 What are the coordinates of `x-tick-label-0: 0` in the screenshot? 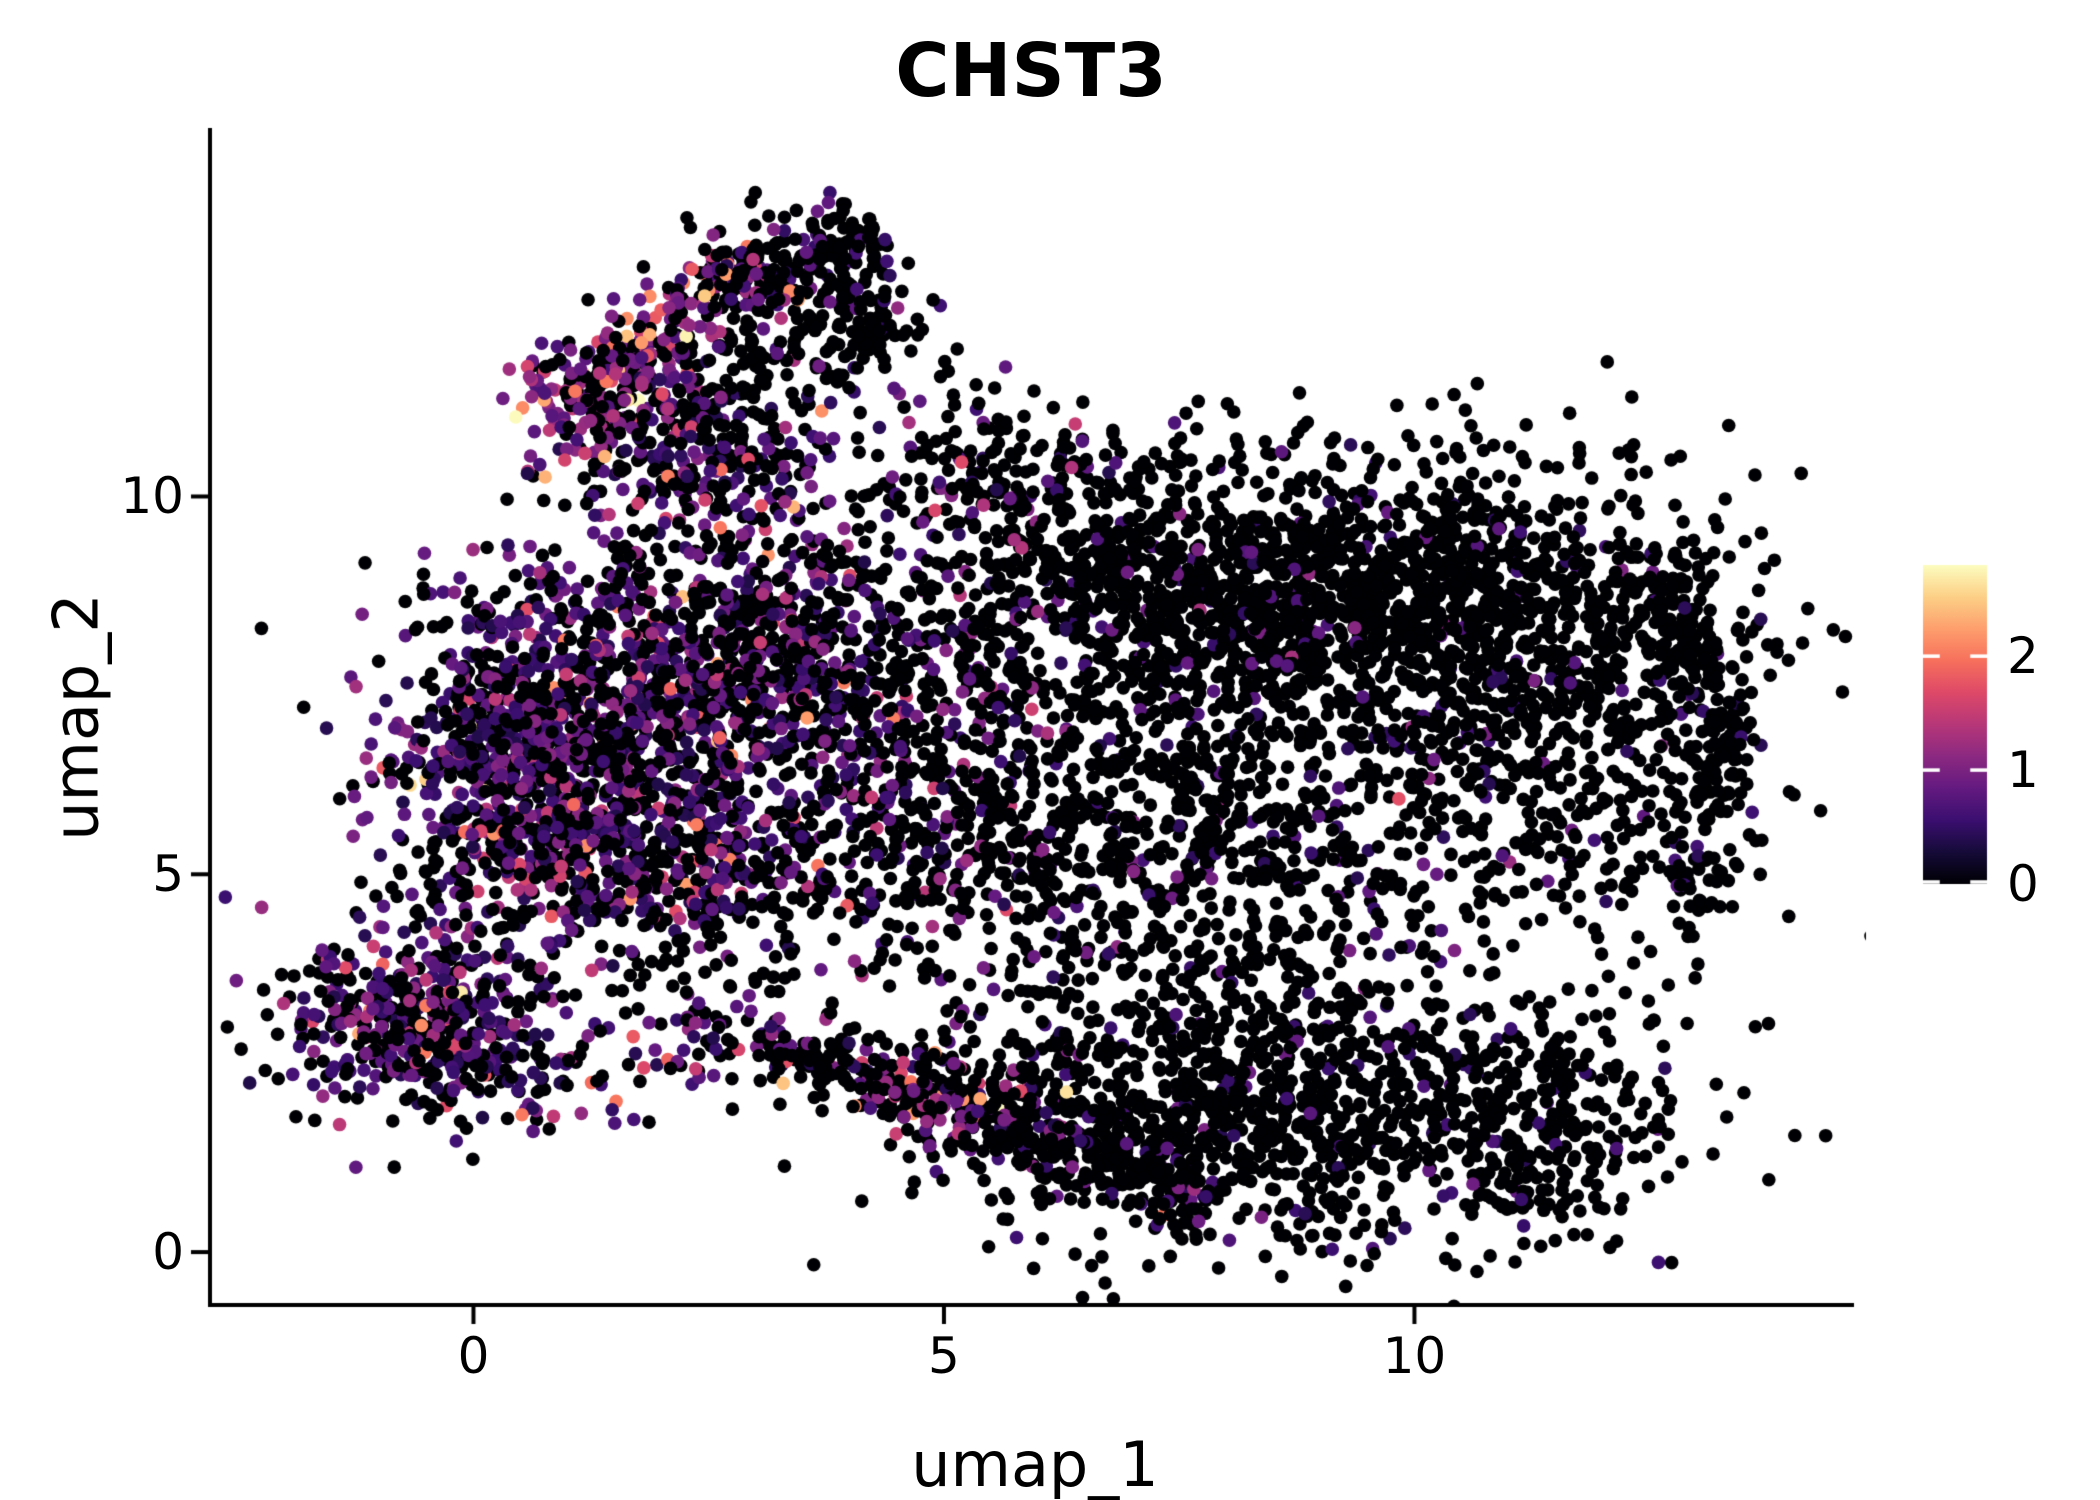 It's located at (473, 1356).